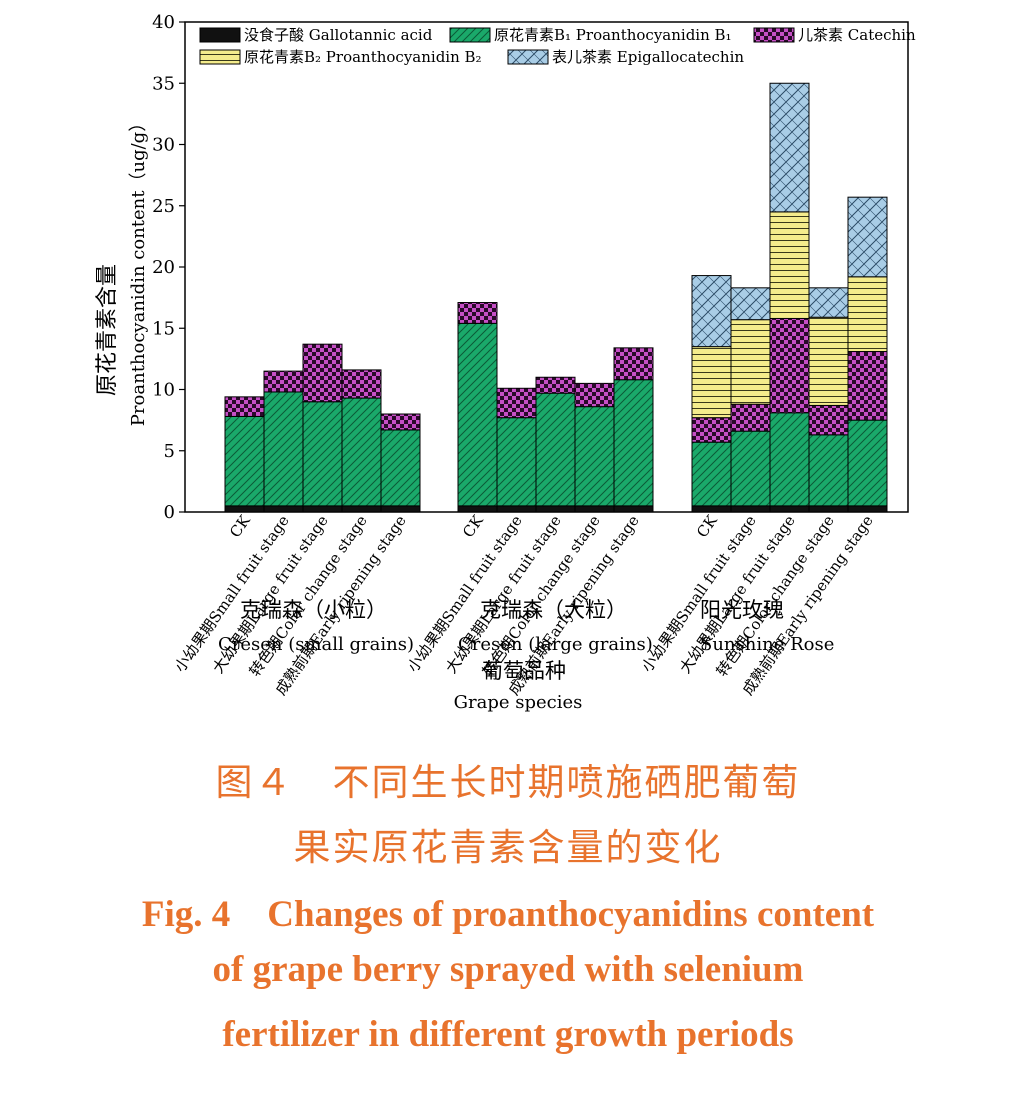  What do you see at coordinates (138, 270) in the screenshot?
I see `y-axis-title-en: Proanthocyanidin content（ug/g）` at bounding box center [138, 270].